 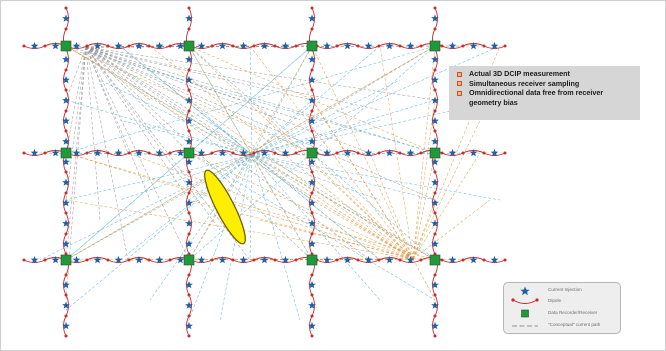 What do you see at coordinates (525, 326) in the screenshot?
I see `dashed-line-icon` at bounding box center [525, 326].